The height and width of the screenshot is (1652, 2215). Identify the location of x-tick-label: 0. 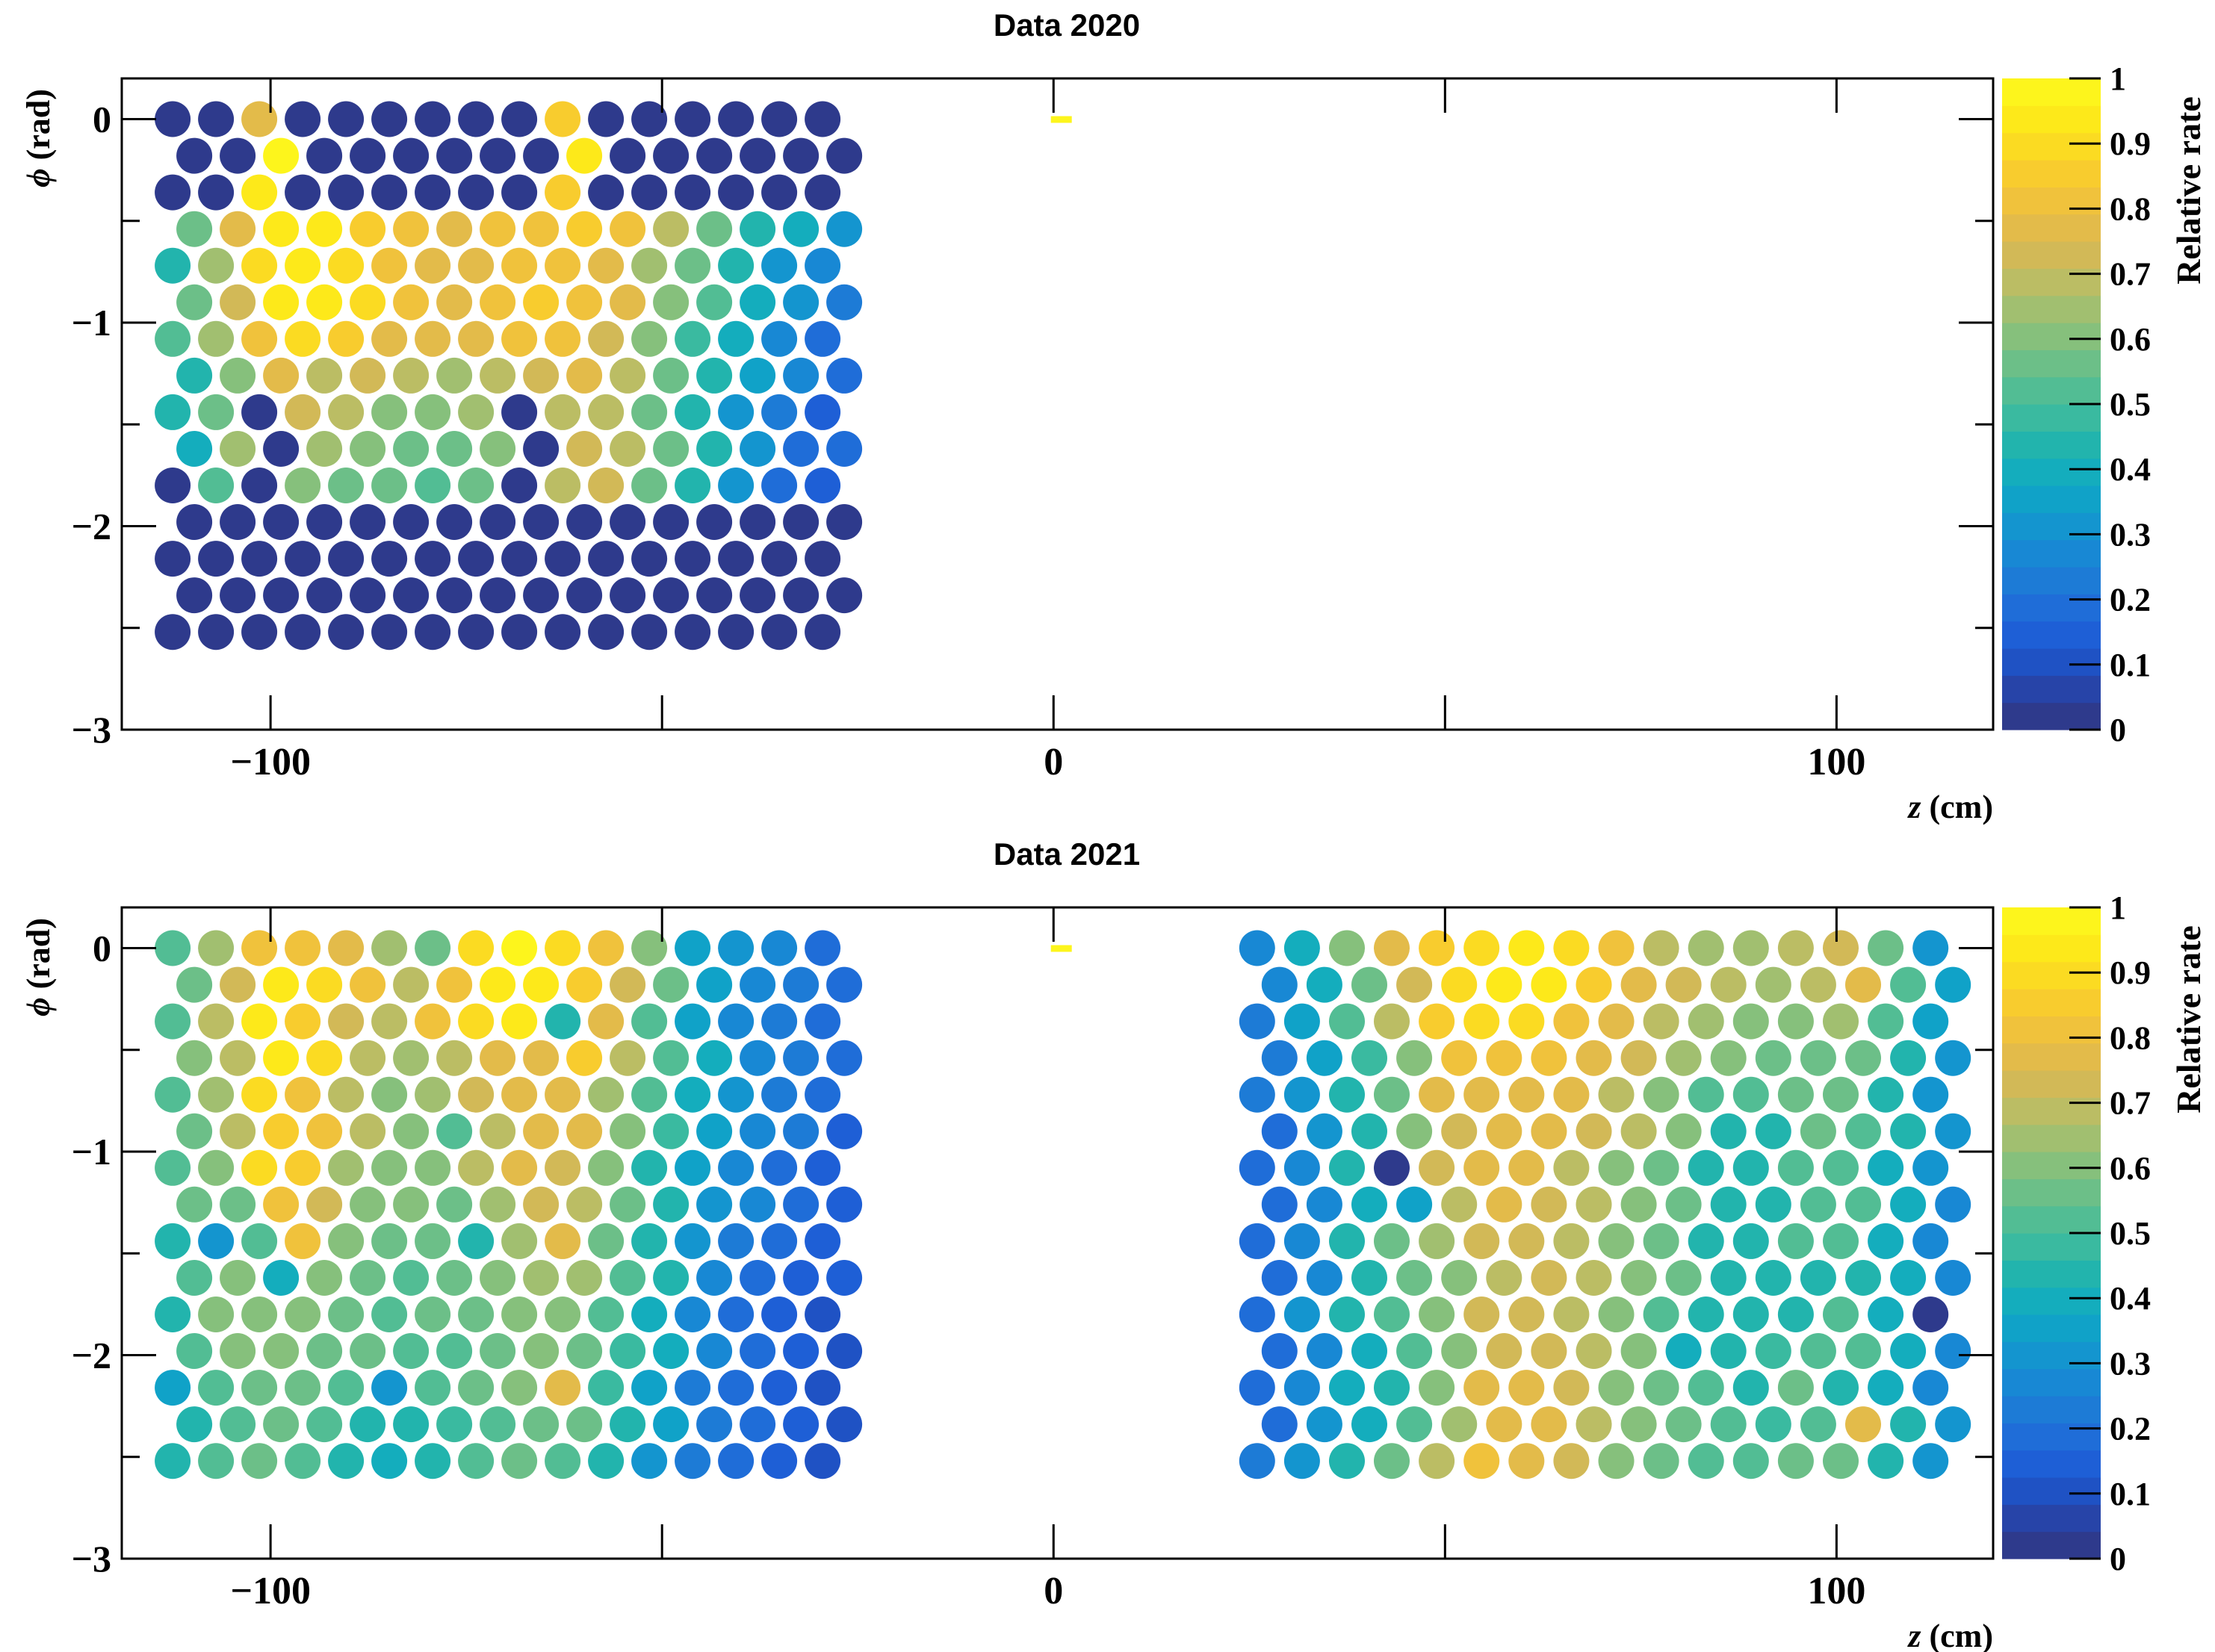
(1053, 1591).